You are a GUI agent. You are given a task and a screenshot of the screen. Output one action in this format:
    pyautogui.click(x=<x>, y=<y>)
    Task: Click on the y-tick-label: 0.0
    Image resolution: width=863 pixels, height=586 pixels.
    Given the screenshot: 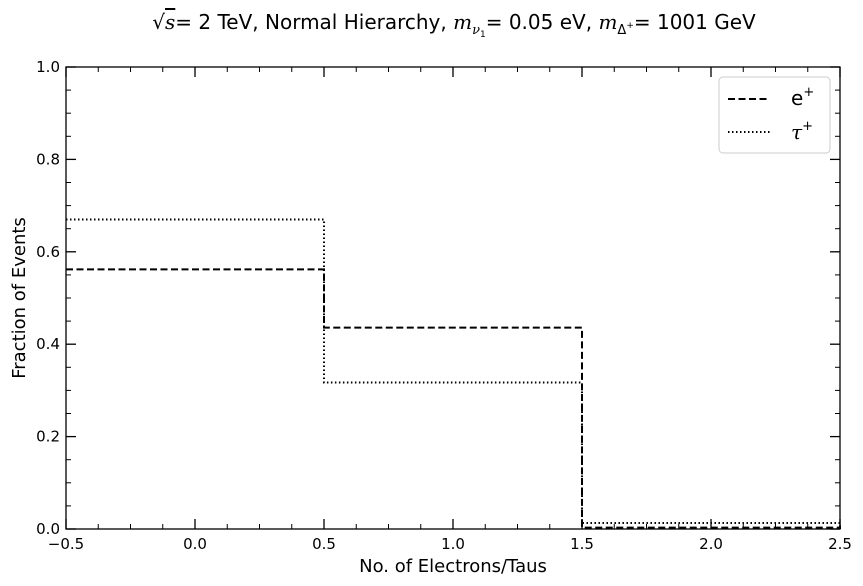 What is the action you would take?
    pyautogui.click(x=48, y=529)
    